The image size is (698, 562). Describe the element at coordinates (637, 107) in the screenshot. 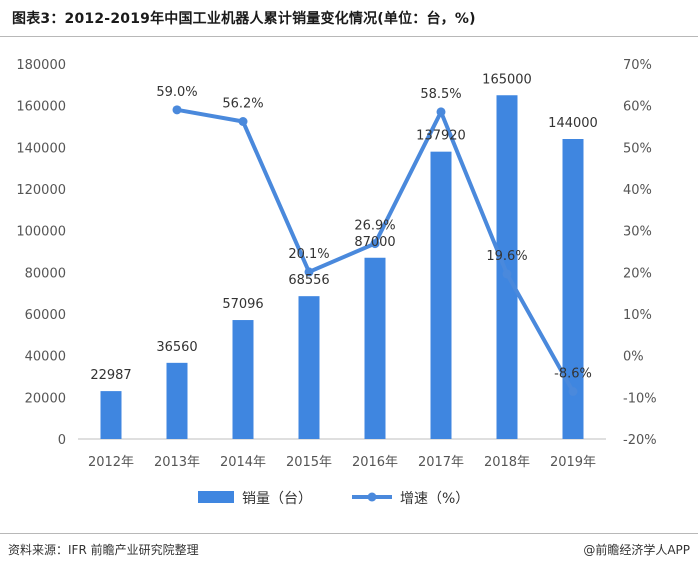

I see `y-right-tick-label: 60%` at that location.